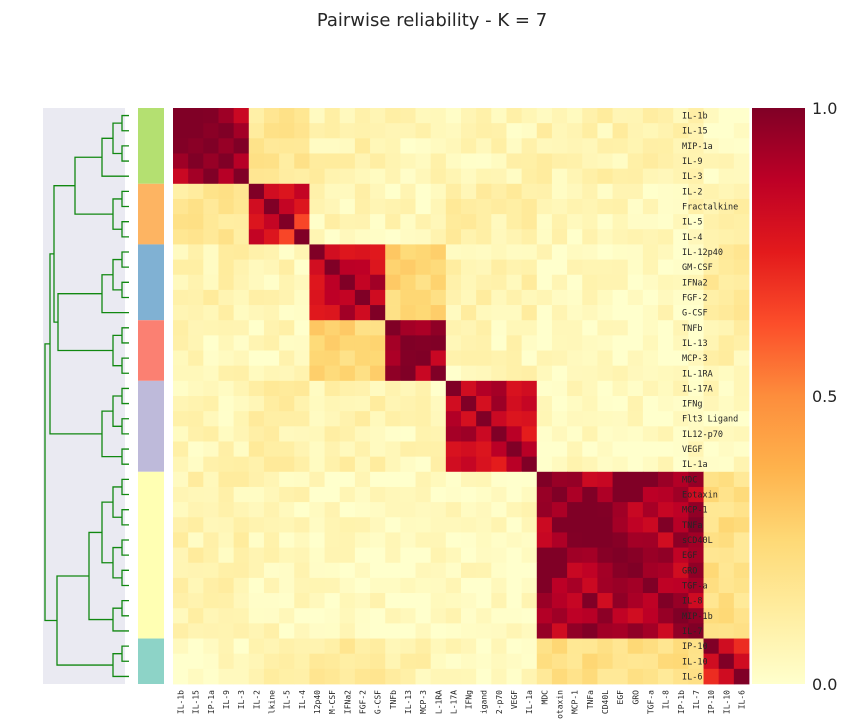 This screenshot has width=864, height=720. I want to click on cluster-color-segment, so click(151, 282).